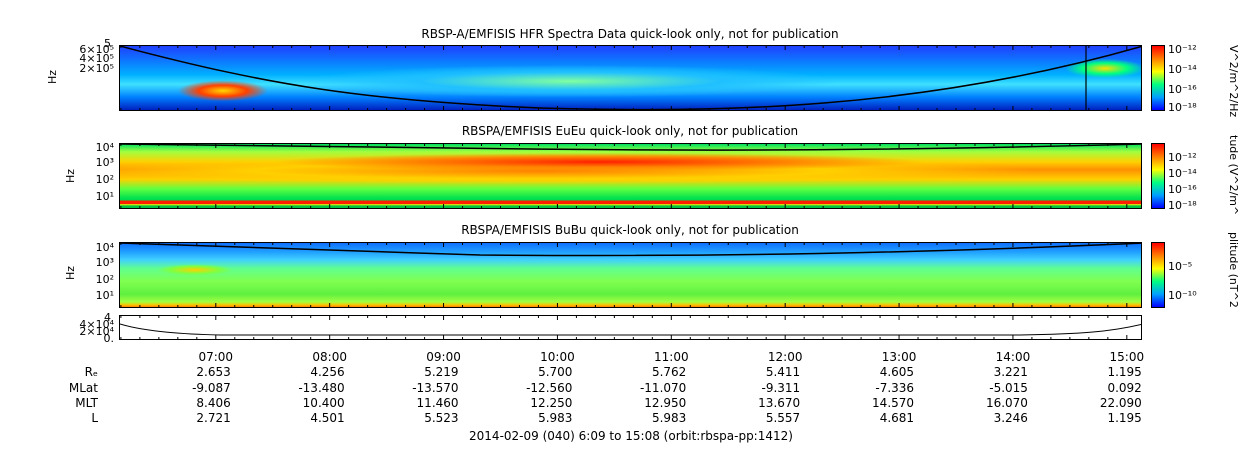 This screenshot has width=1250, height=449. What do you see at coordinates (671, 357) in the screenshot?
I see `x-tick-label: 11:00` at bounding box center [671, 357].